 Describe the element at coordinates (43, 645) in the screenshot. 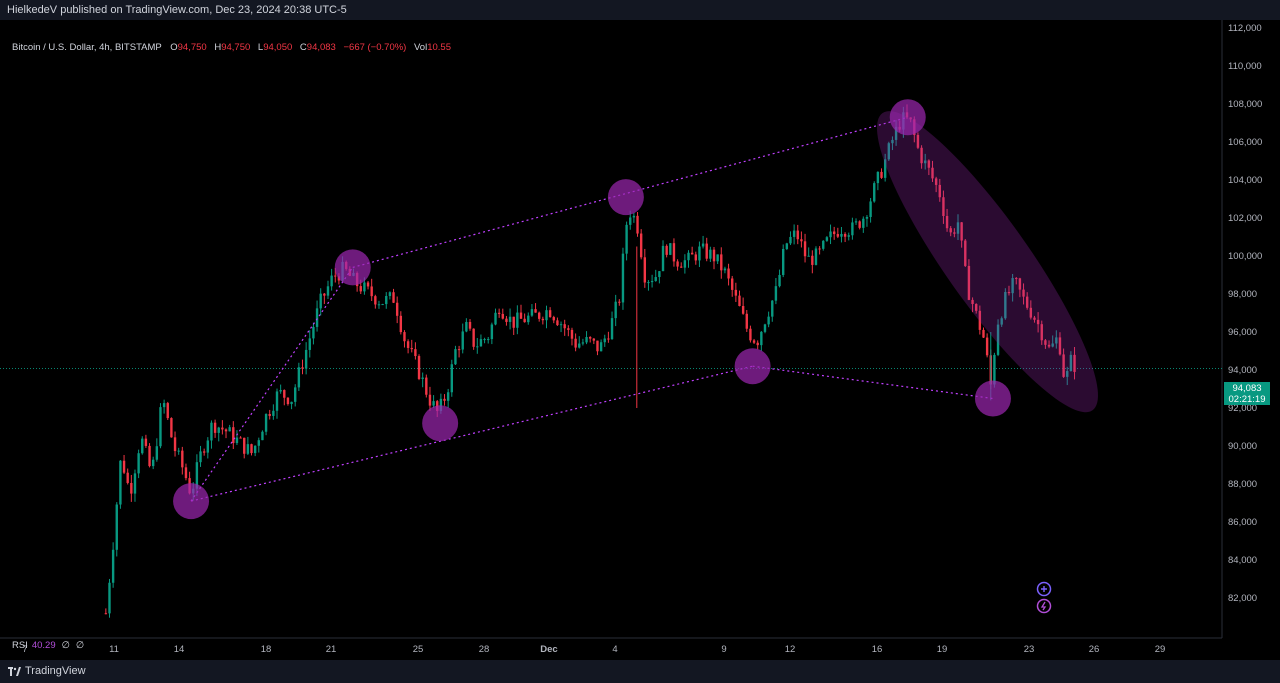

I see `rsi-value: 40.29` at that location.